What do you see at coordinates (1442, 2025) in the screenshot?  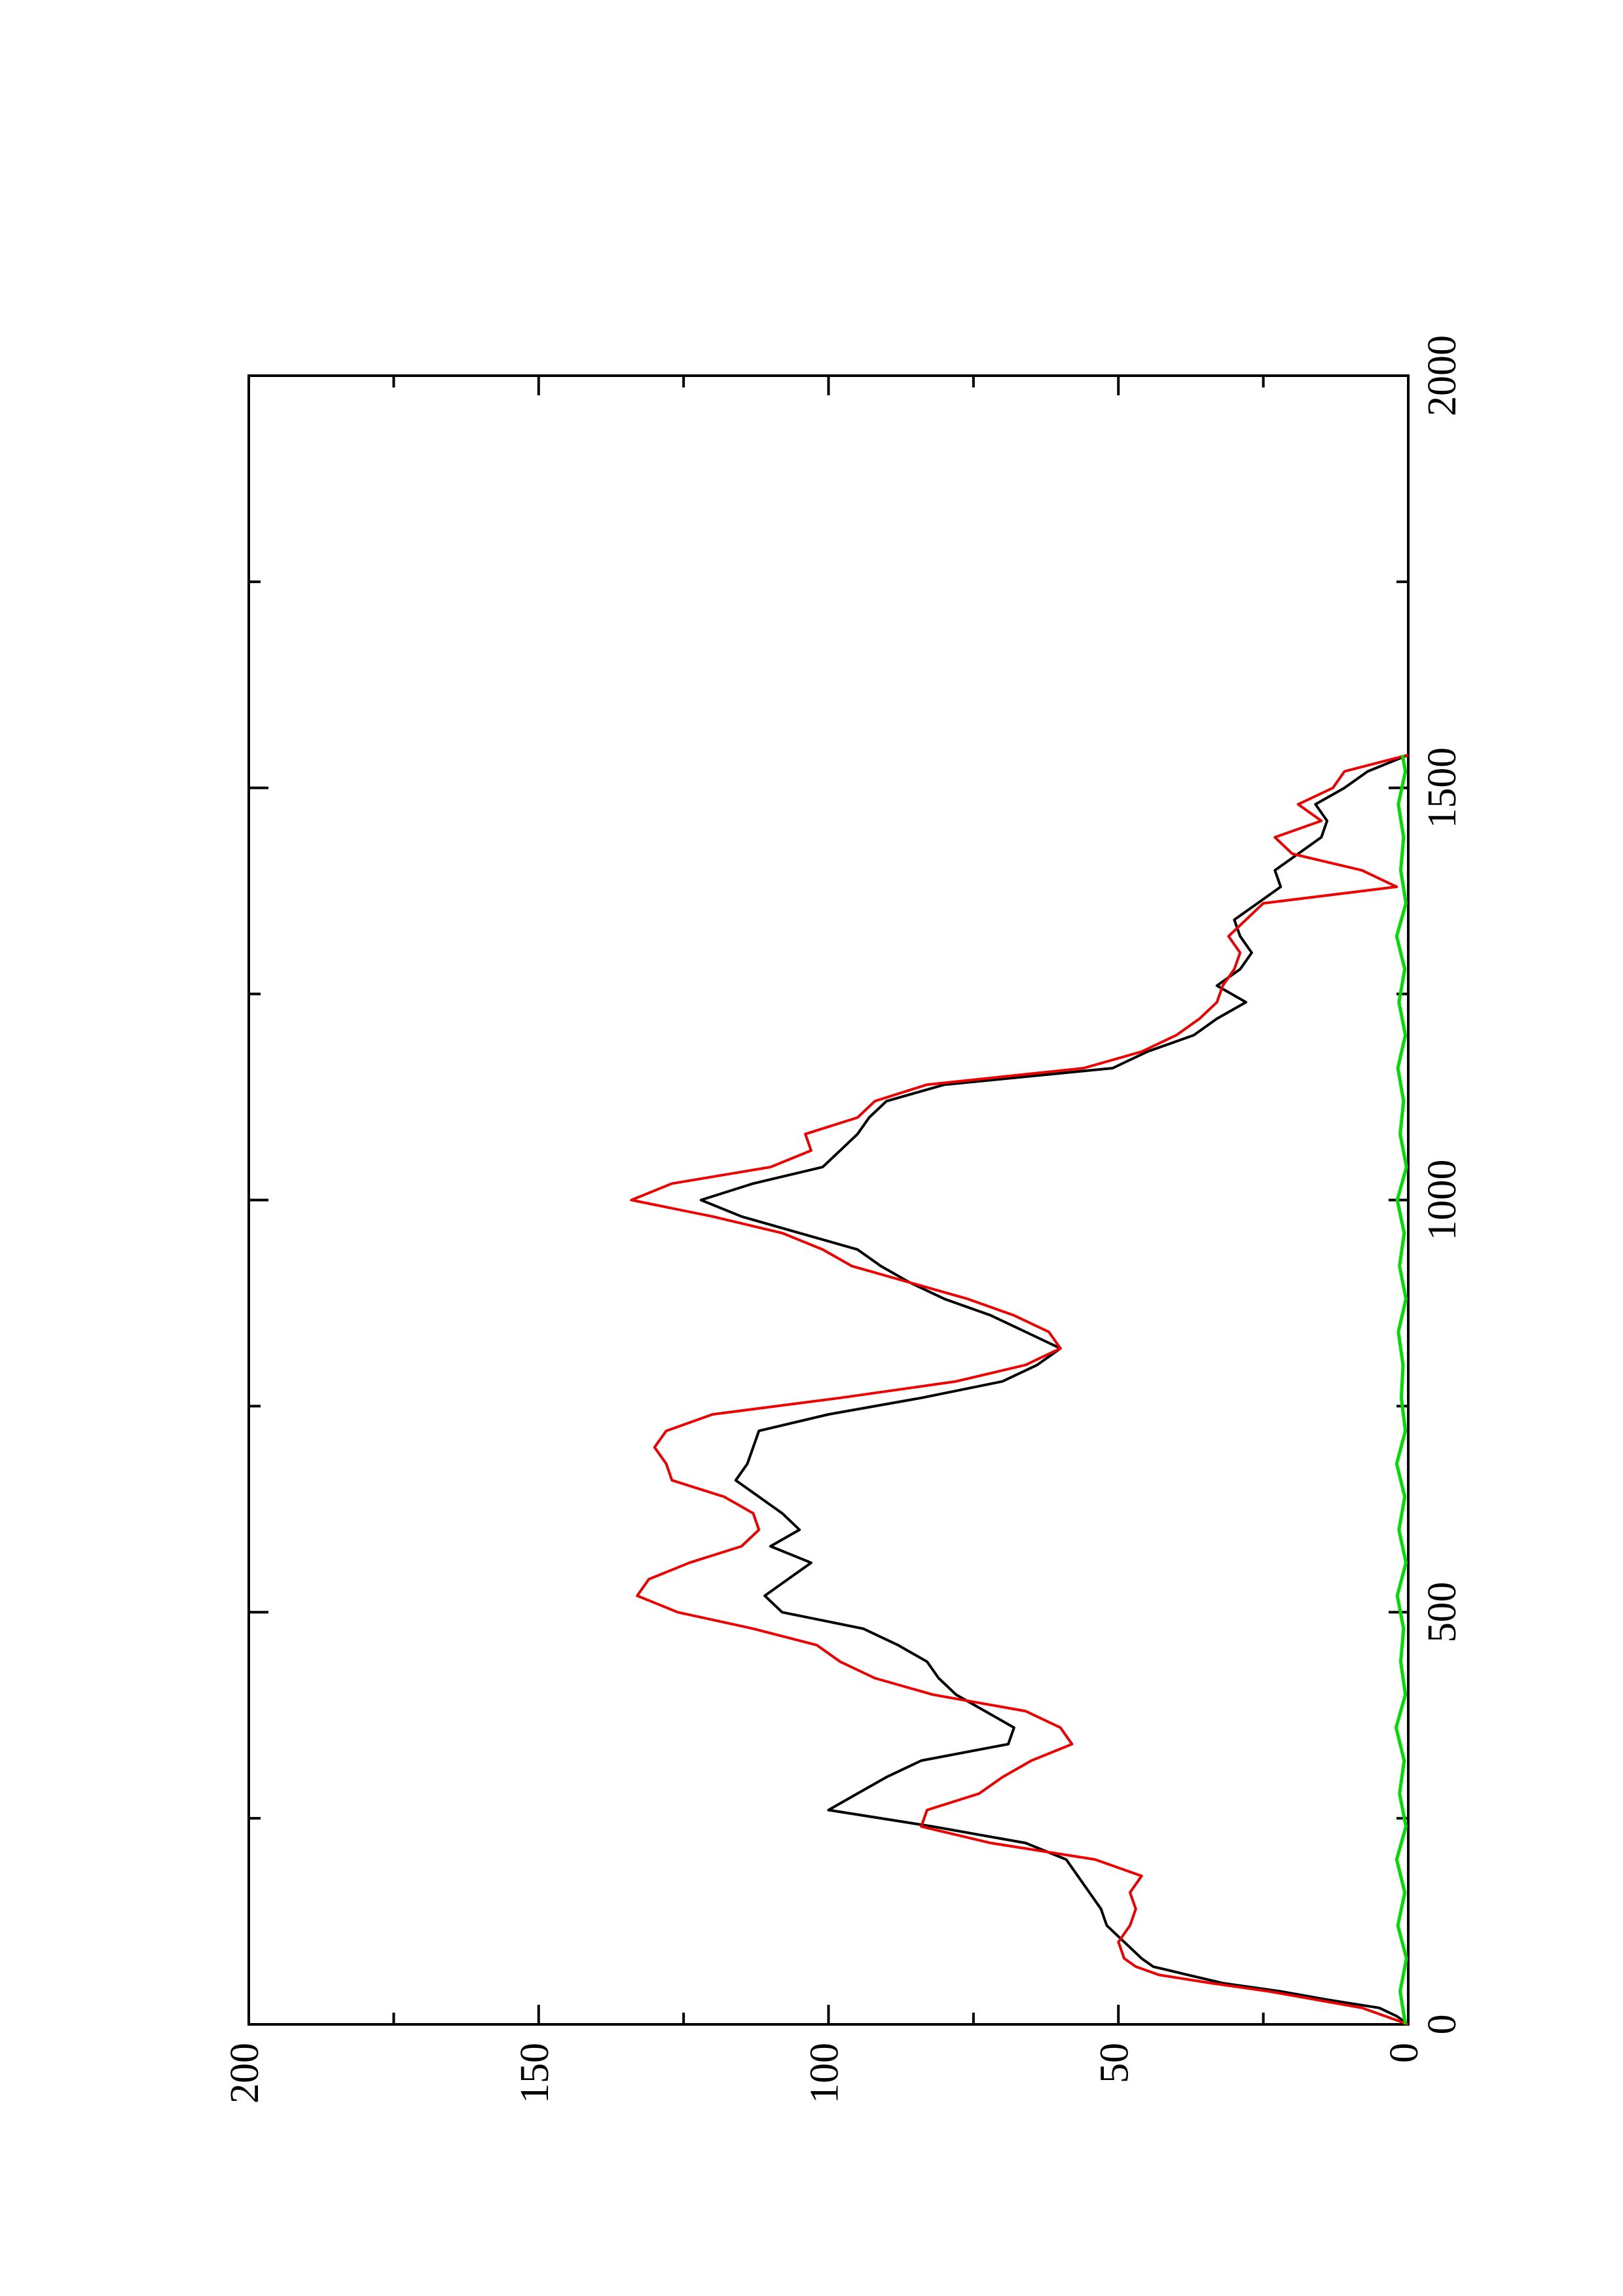 I see `x-tick-label: 0` at bounding box center [1442, 2025].